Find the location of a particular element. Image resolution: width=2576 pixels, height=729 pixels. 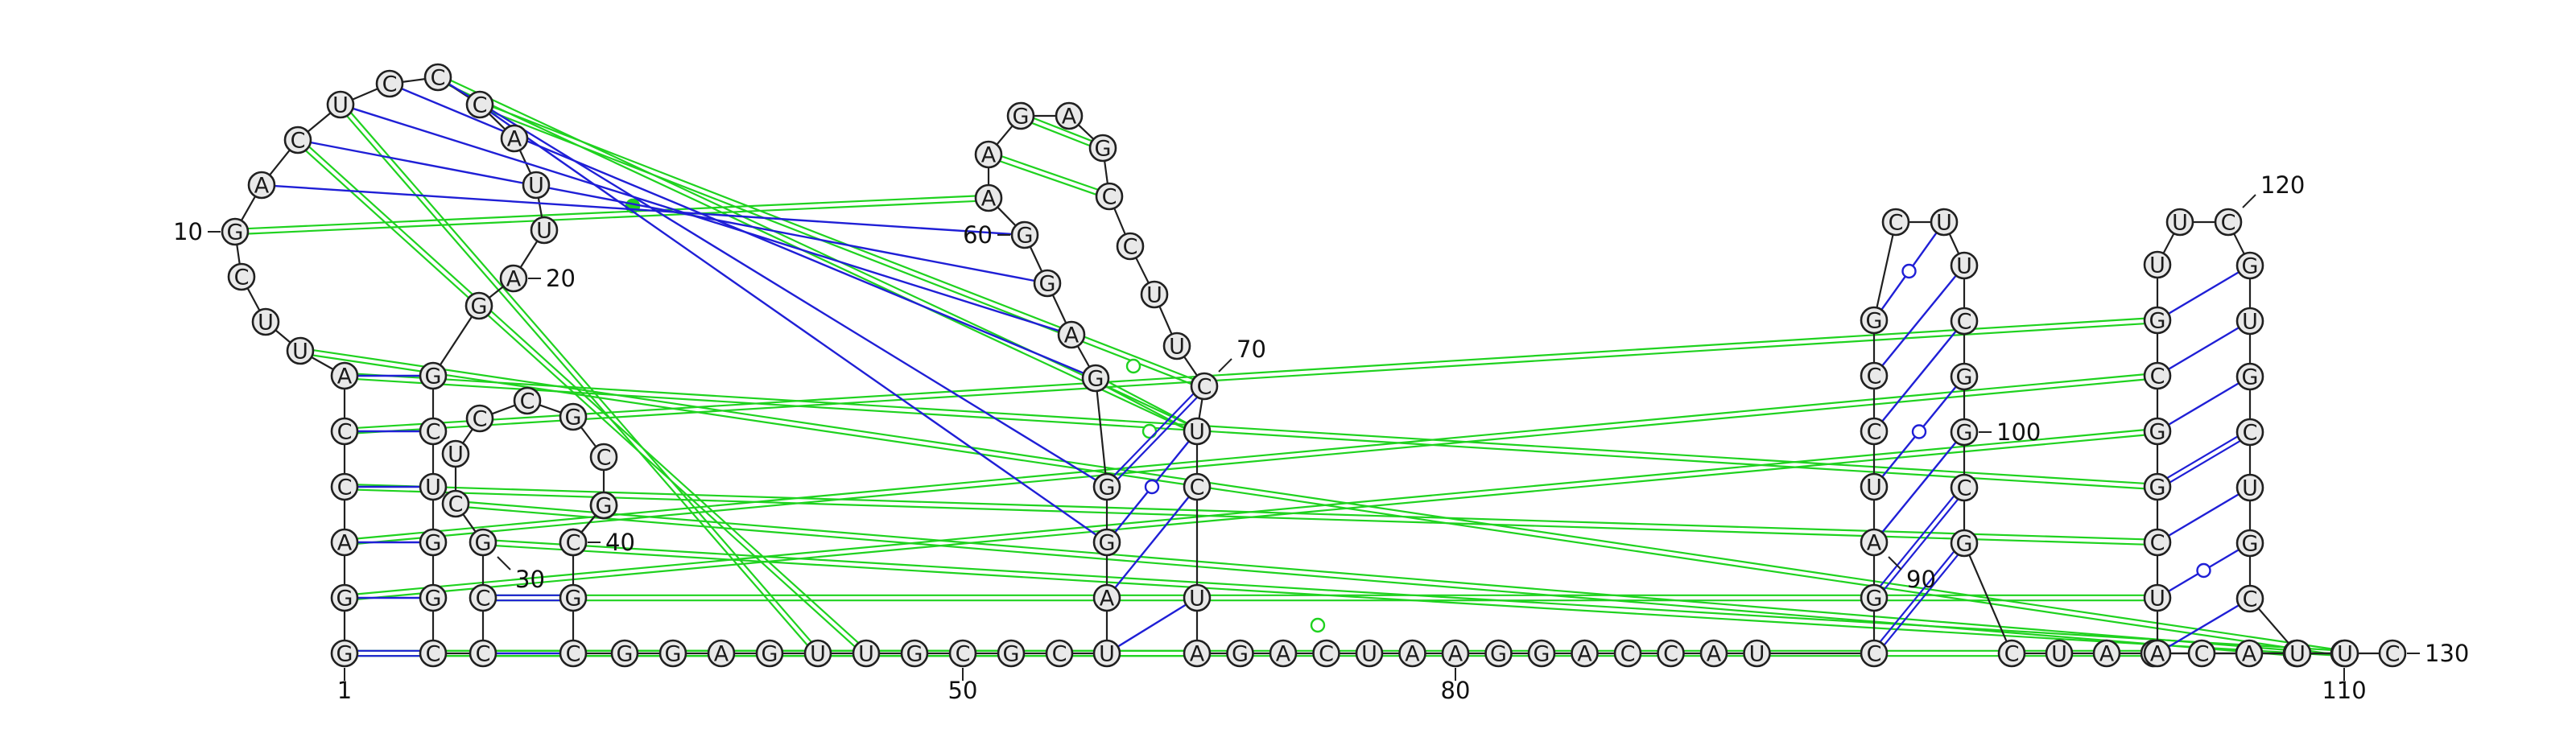

position-label: 20 is located at coordinates (561, 278).